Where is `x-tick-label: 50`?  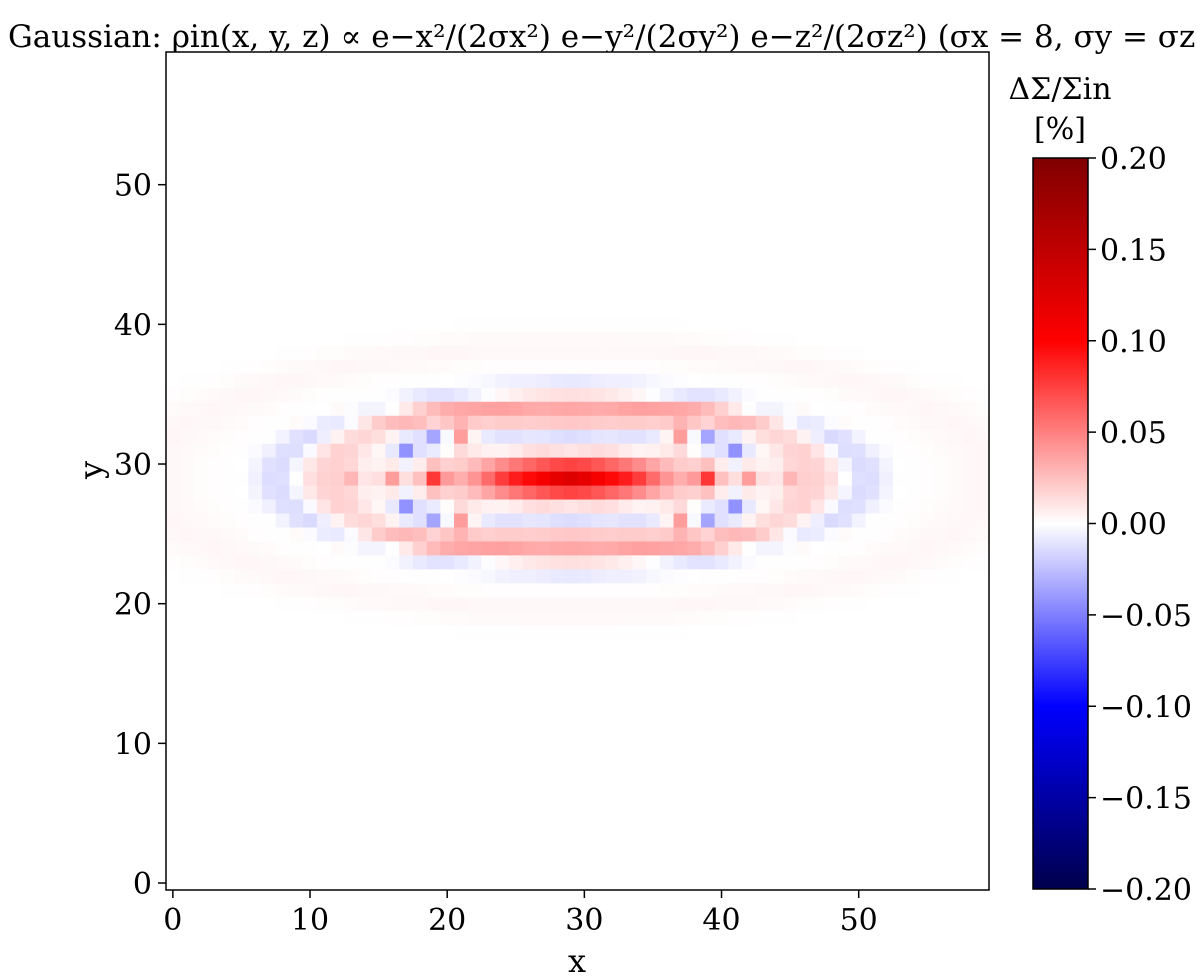 x-tick-label: 50 is located at coordinates (859, 920).